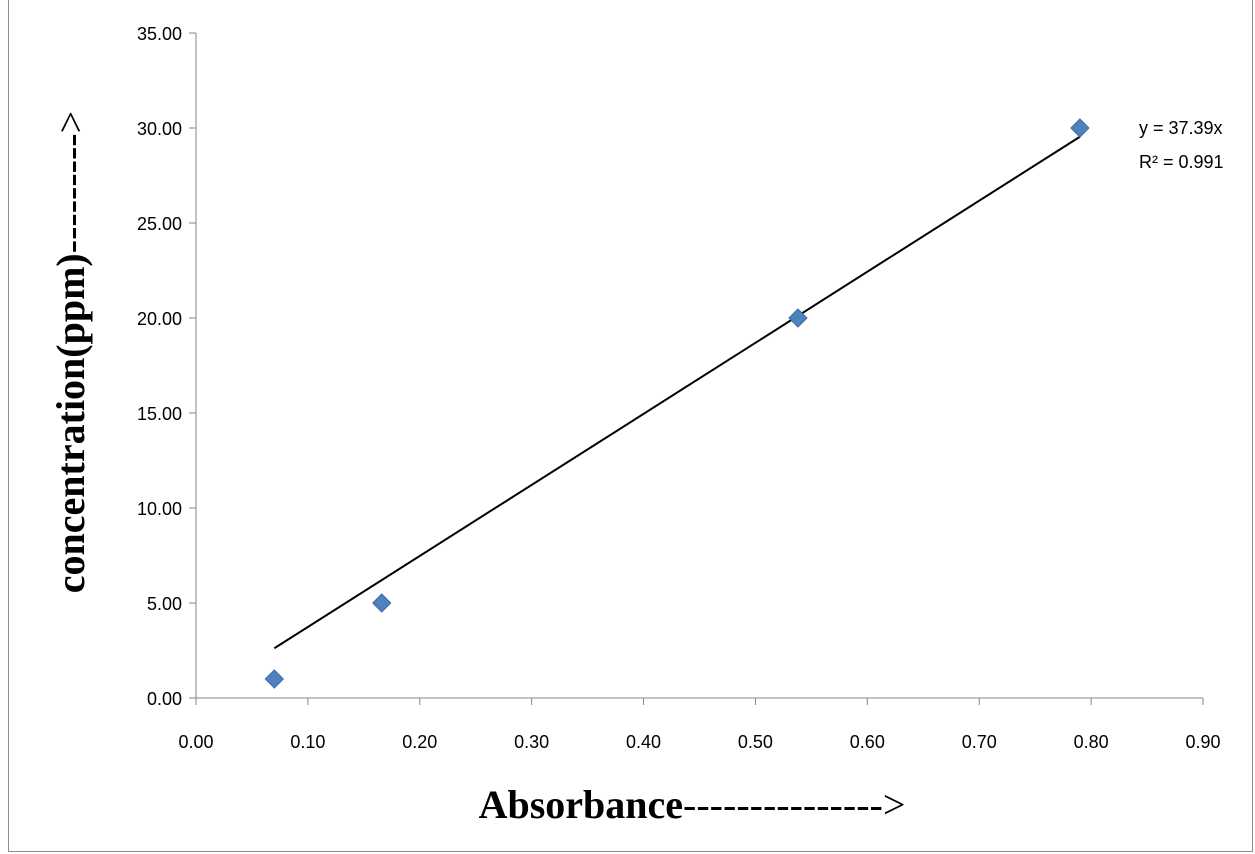  I want to click on y-tick-label: 10.00, so click(159, 509).